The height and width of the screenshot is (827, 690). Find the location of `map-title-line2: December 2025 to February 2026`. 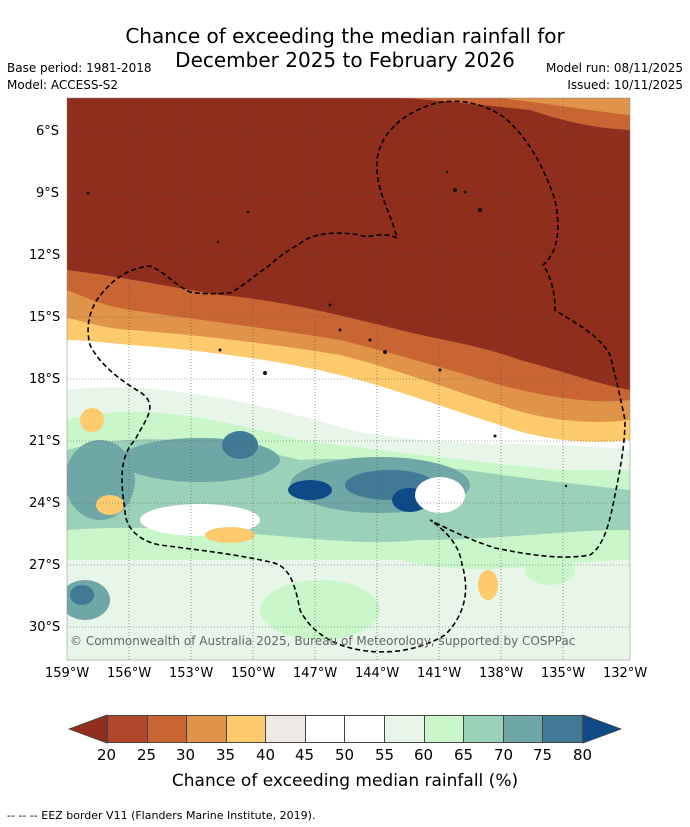

map-title-line2: December 2025 to February 2026 is located at coordinates (345, 60).